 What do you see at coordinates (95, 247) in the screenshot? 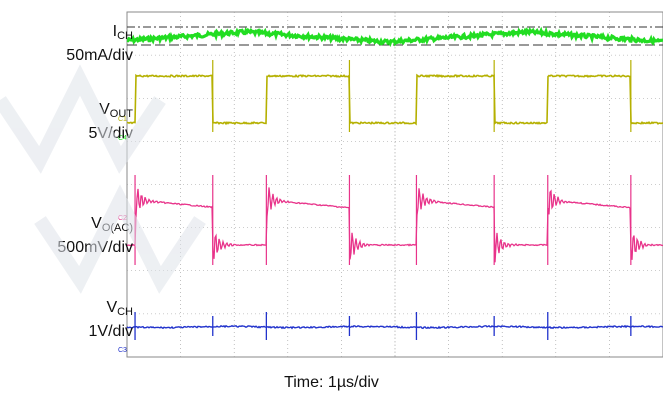
I see `scale-voac: 500mV/div` at bounding box center [95, 247].